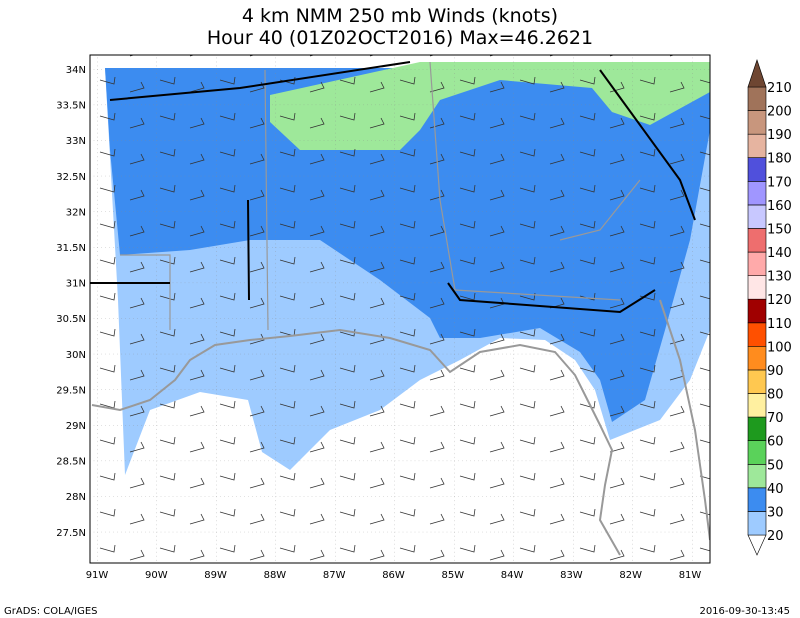  Describe the element at coordinates (71, 106) in the screenshot. I see `lat-label: 33.5N` at that location.